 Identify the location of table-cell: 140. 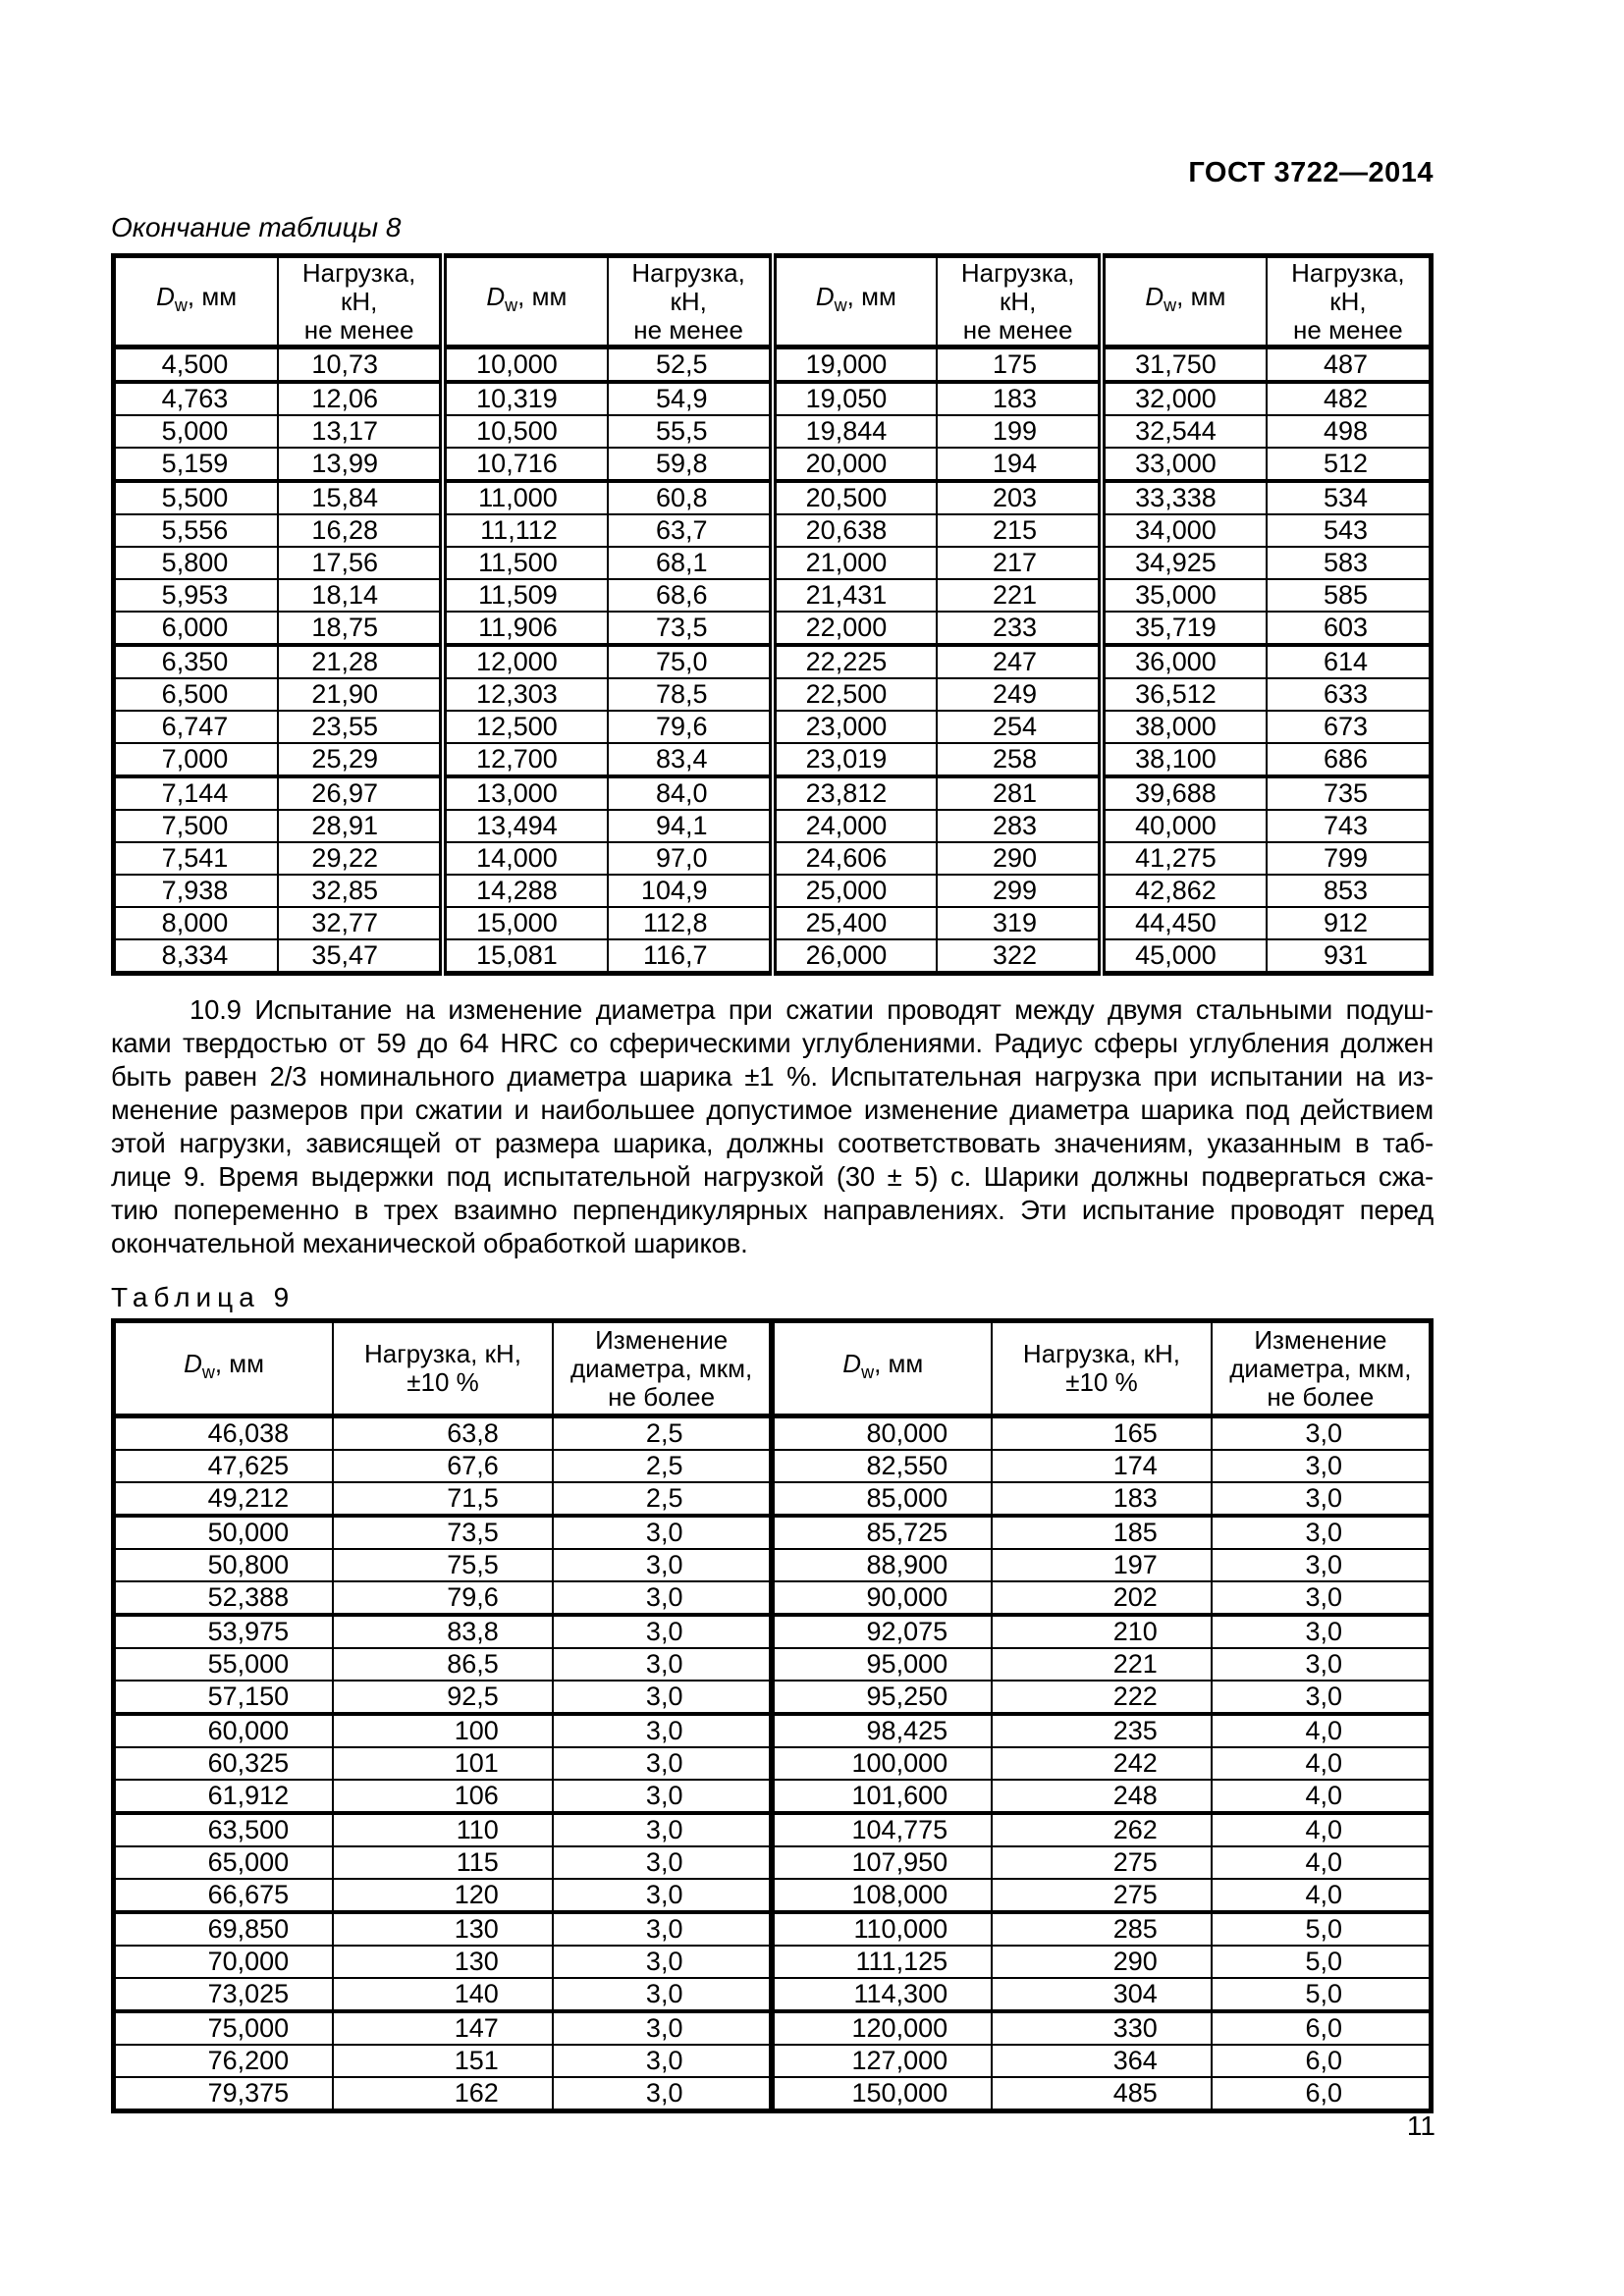
(443, 1995).